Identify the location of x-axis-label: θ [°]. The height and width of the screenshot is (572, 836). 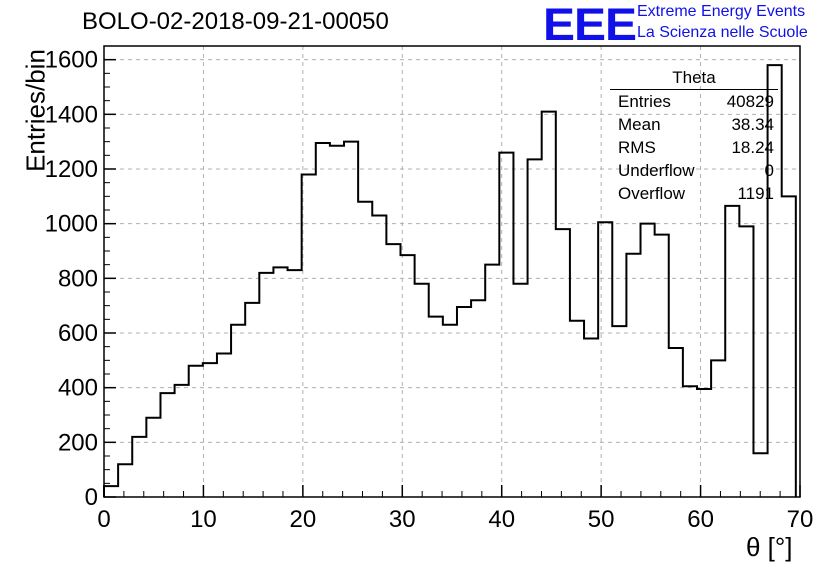
(769, 547).